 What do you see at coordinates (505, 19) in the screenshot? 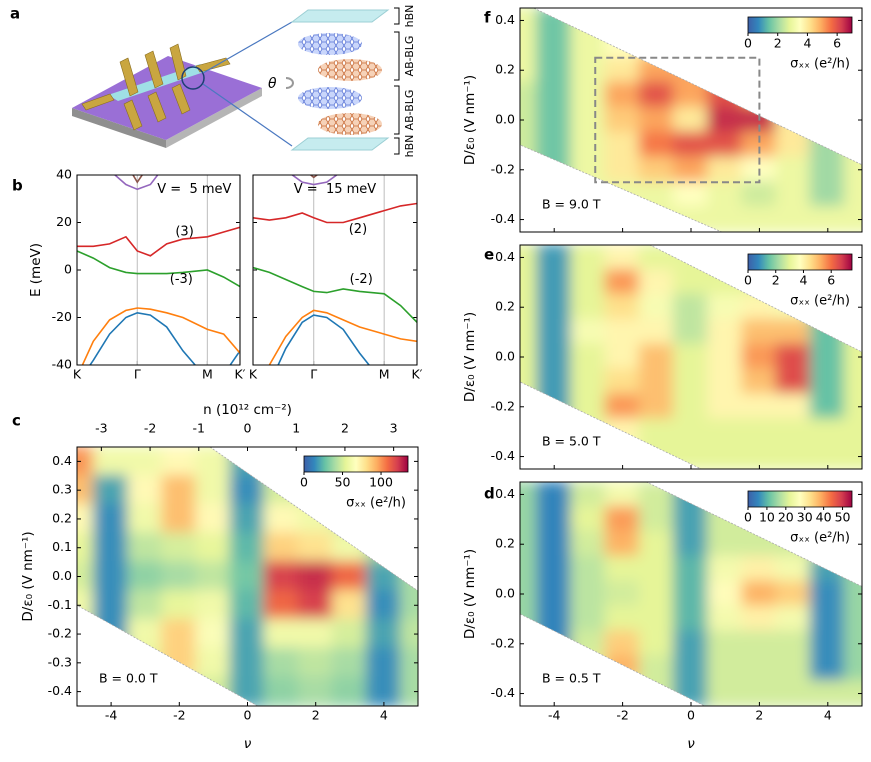
I see `y-tick-label: 0.4` at bounding box center [505, 19].